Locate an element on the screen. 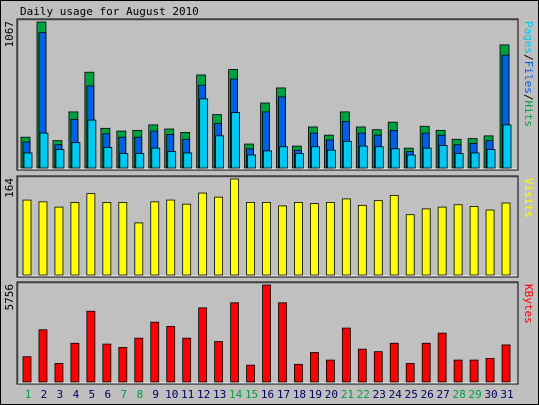  x-tick-label-day-6: 6 is located at coordinates (108, 394).